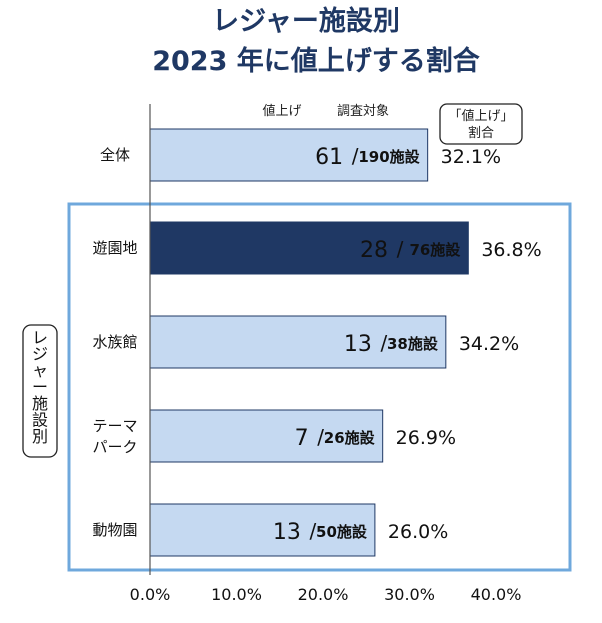  What do you see at coordinates (114, 342) in the screenshot?
I see `category-label: 水族館` at bounding box center [114, 342].